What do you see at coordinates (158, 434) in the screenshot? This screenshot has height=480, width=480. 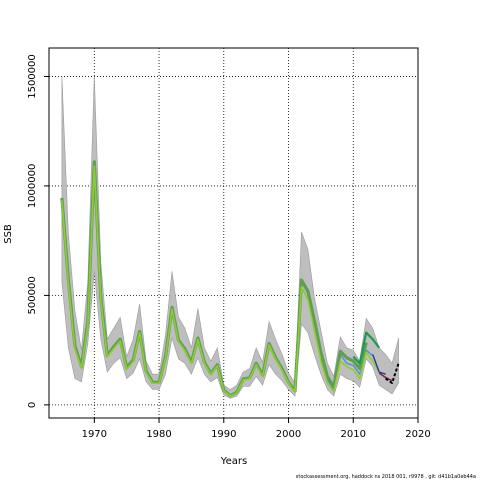 I see `x-tick-label: 1980` at bounding box center [158, 434].